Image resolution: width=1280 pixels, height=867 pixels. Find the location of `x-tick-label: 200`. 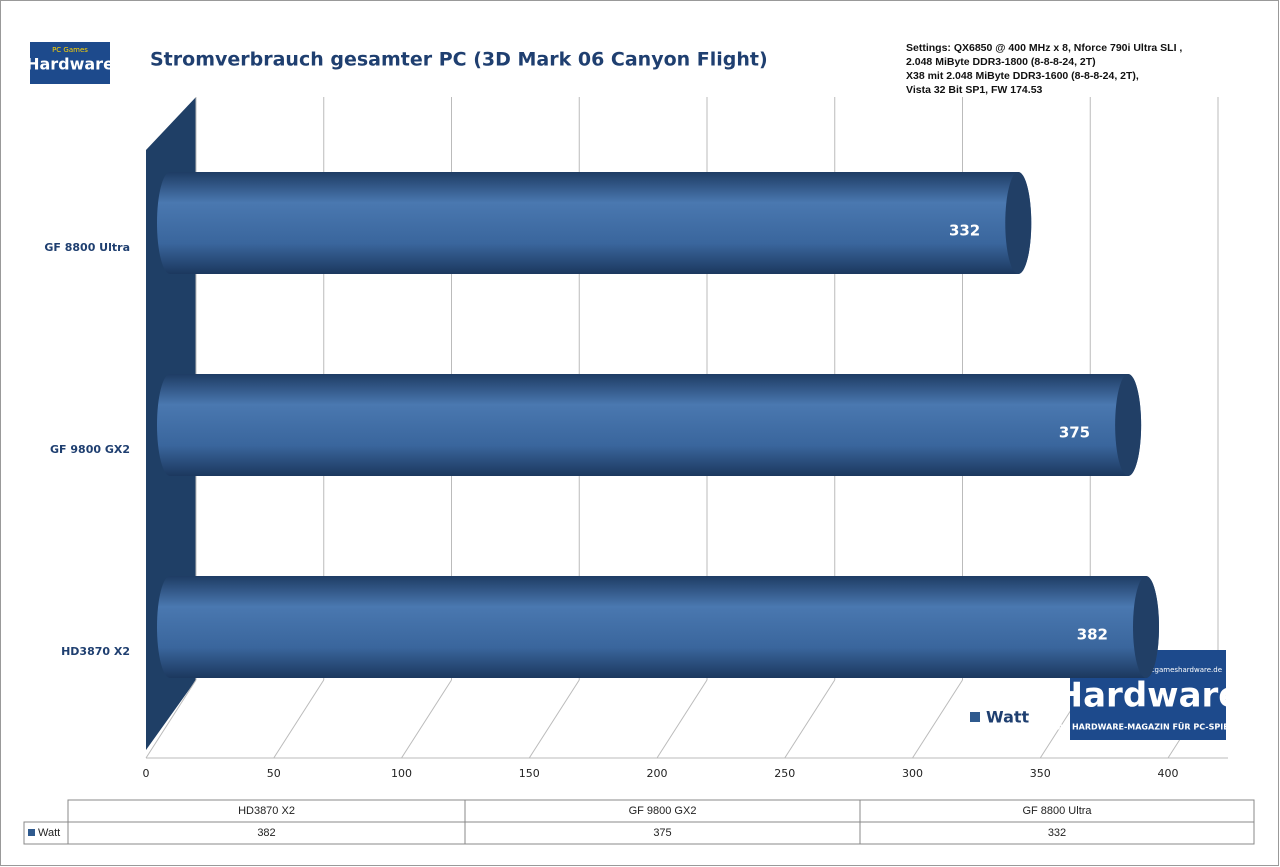

x-tick-label: 200 is located at coordinates (657, 773).